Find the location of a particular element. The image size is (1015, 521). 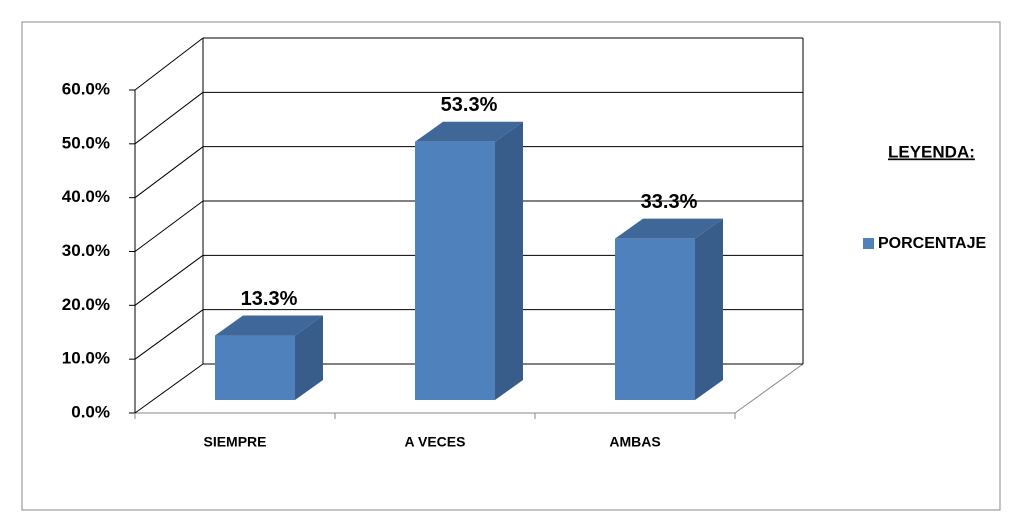

legend-swatch is located at coordinates (868, 243).